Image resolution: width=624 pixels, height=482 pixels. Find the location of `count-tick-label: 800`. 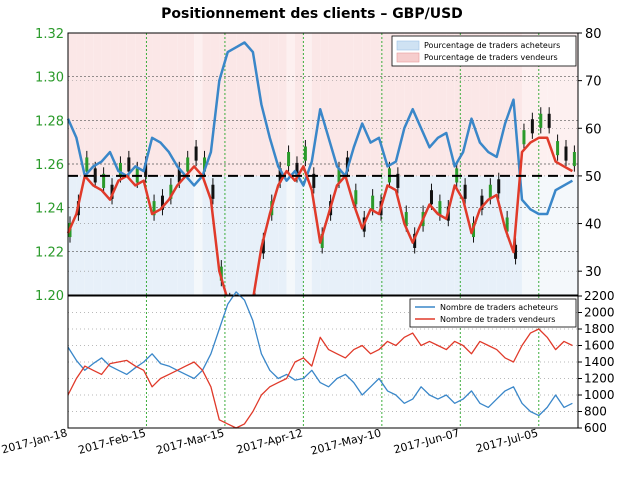

count-tick-label: 800 is located at coordinates (595, 412).